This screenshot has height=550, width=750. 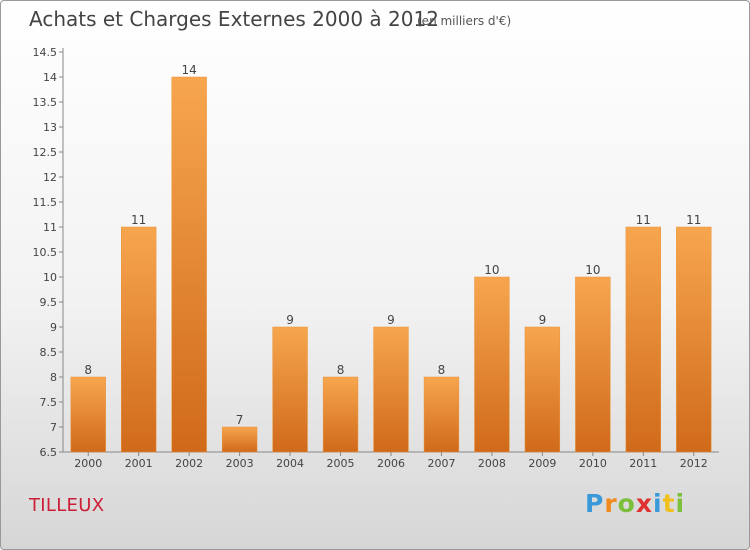 I want to click on logo-letter: t, so click(x=669, y=503).